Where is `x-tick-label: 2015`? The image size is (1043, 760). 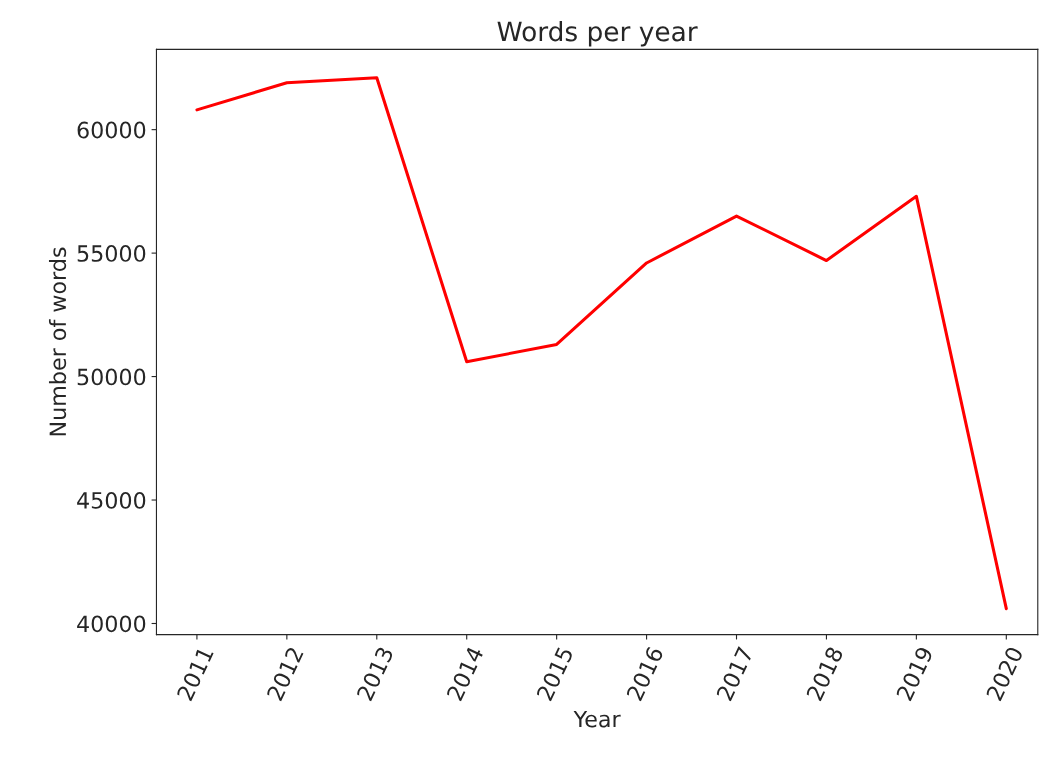 x-tick-label: 2015 is located at coordinates (555, 674).